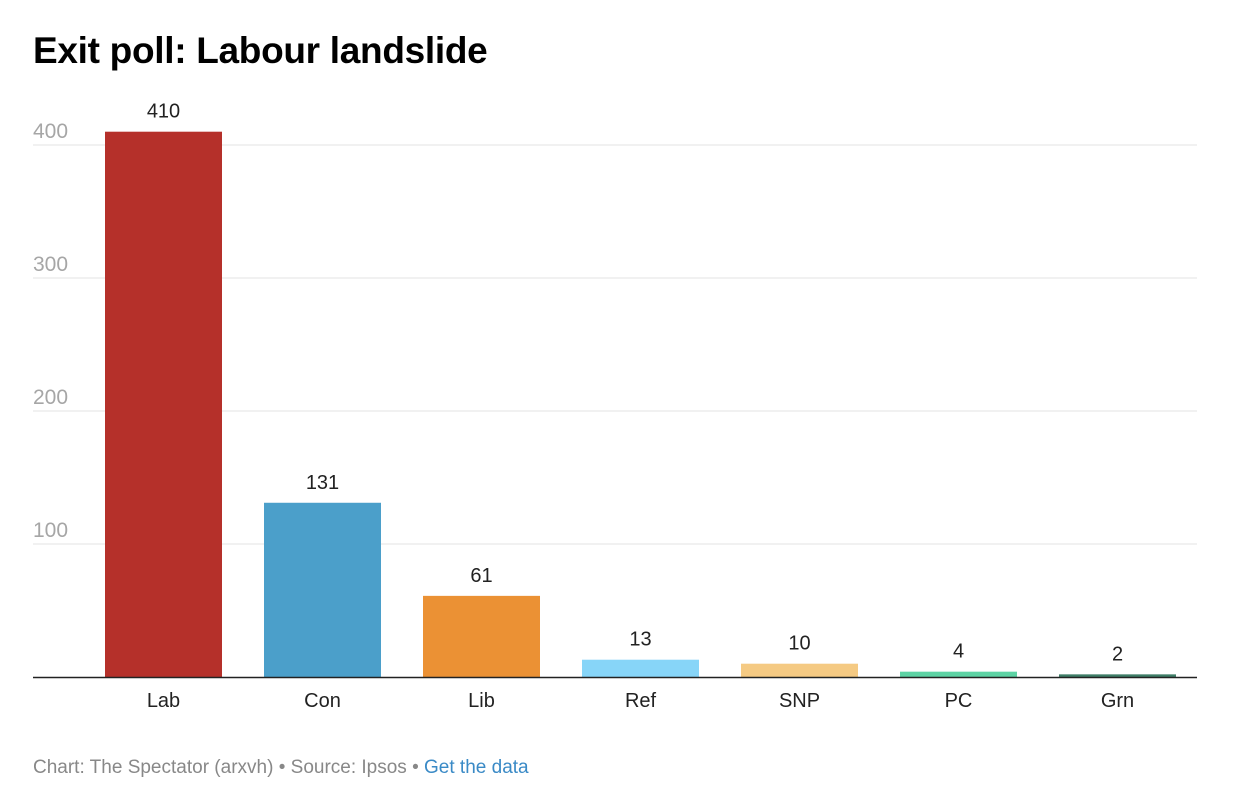 The width and height of the screenshot is (1260, 808). I want to click on bar-ref, so click(640, 668).